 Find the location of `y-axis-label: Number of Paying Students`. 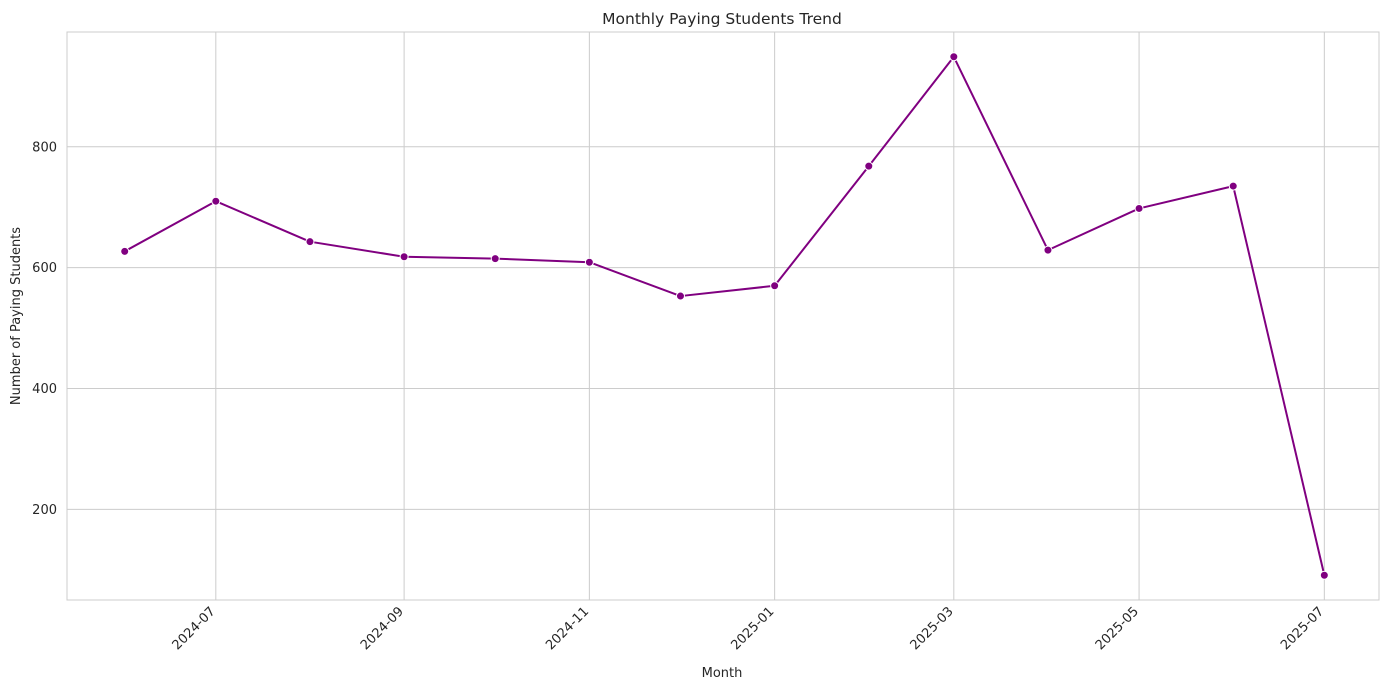

y-axis-label: Number of Paying Students is located at coordinates (16, 316).